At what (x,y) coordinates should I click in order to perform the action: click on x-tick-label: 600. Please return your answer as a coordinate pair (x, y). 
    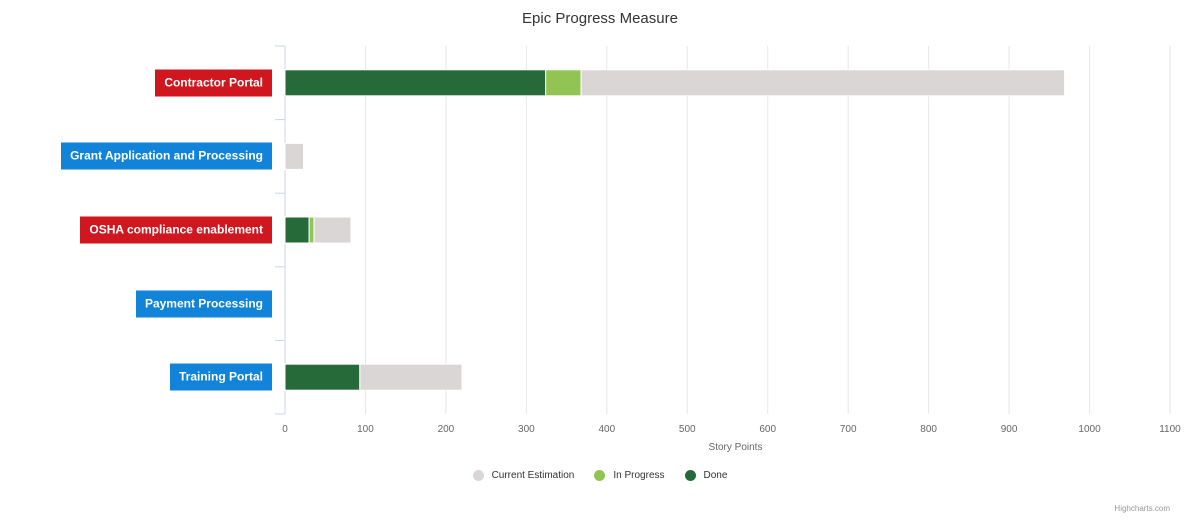
    Looking at the image, I should click on (767, 429).